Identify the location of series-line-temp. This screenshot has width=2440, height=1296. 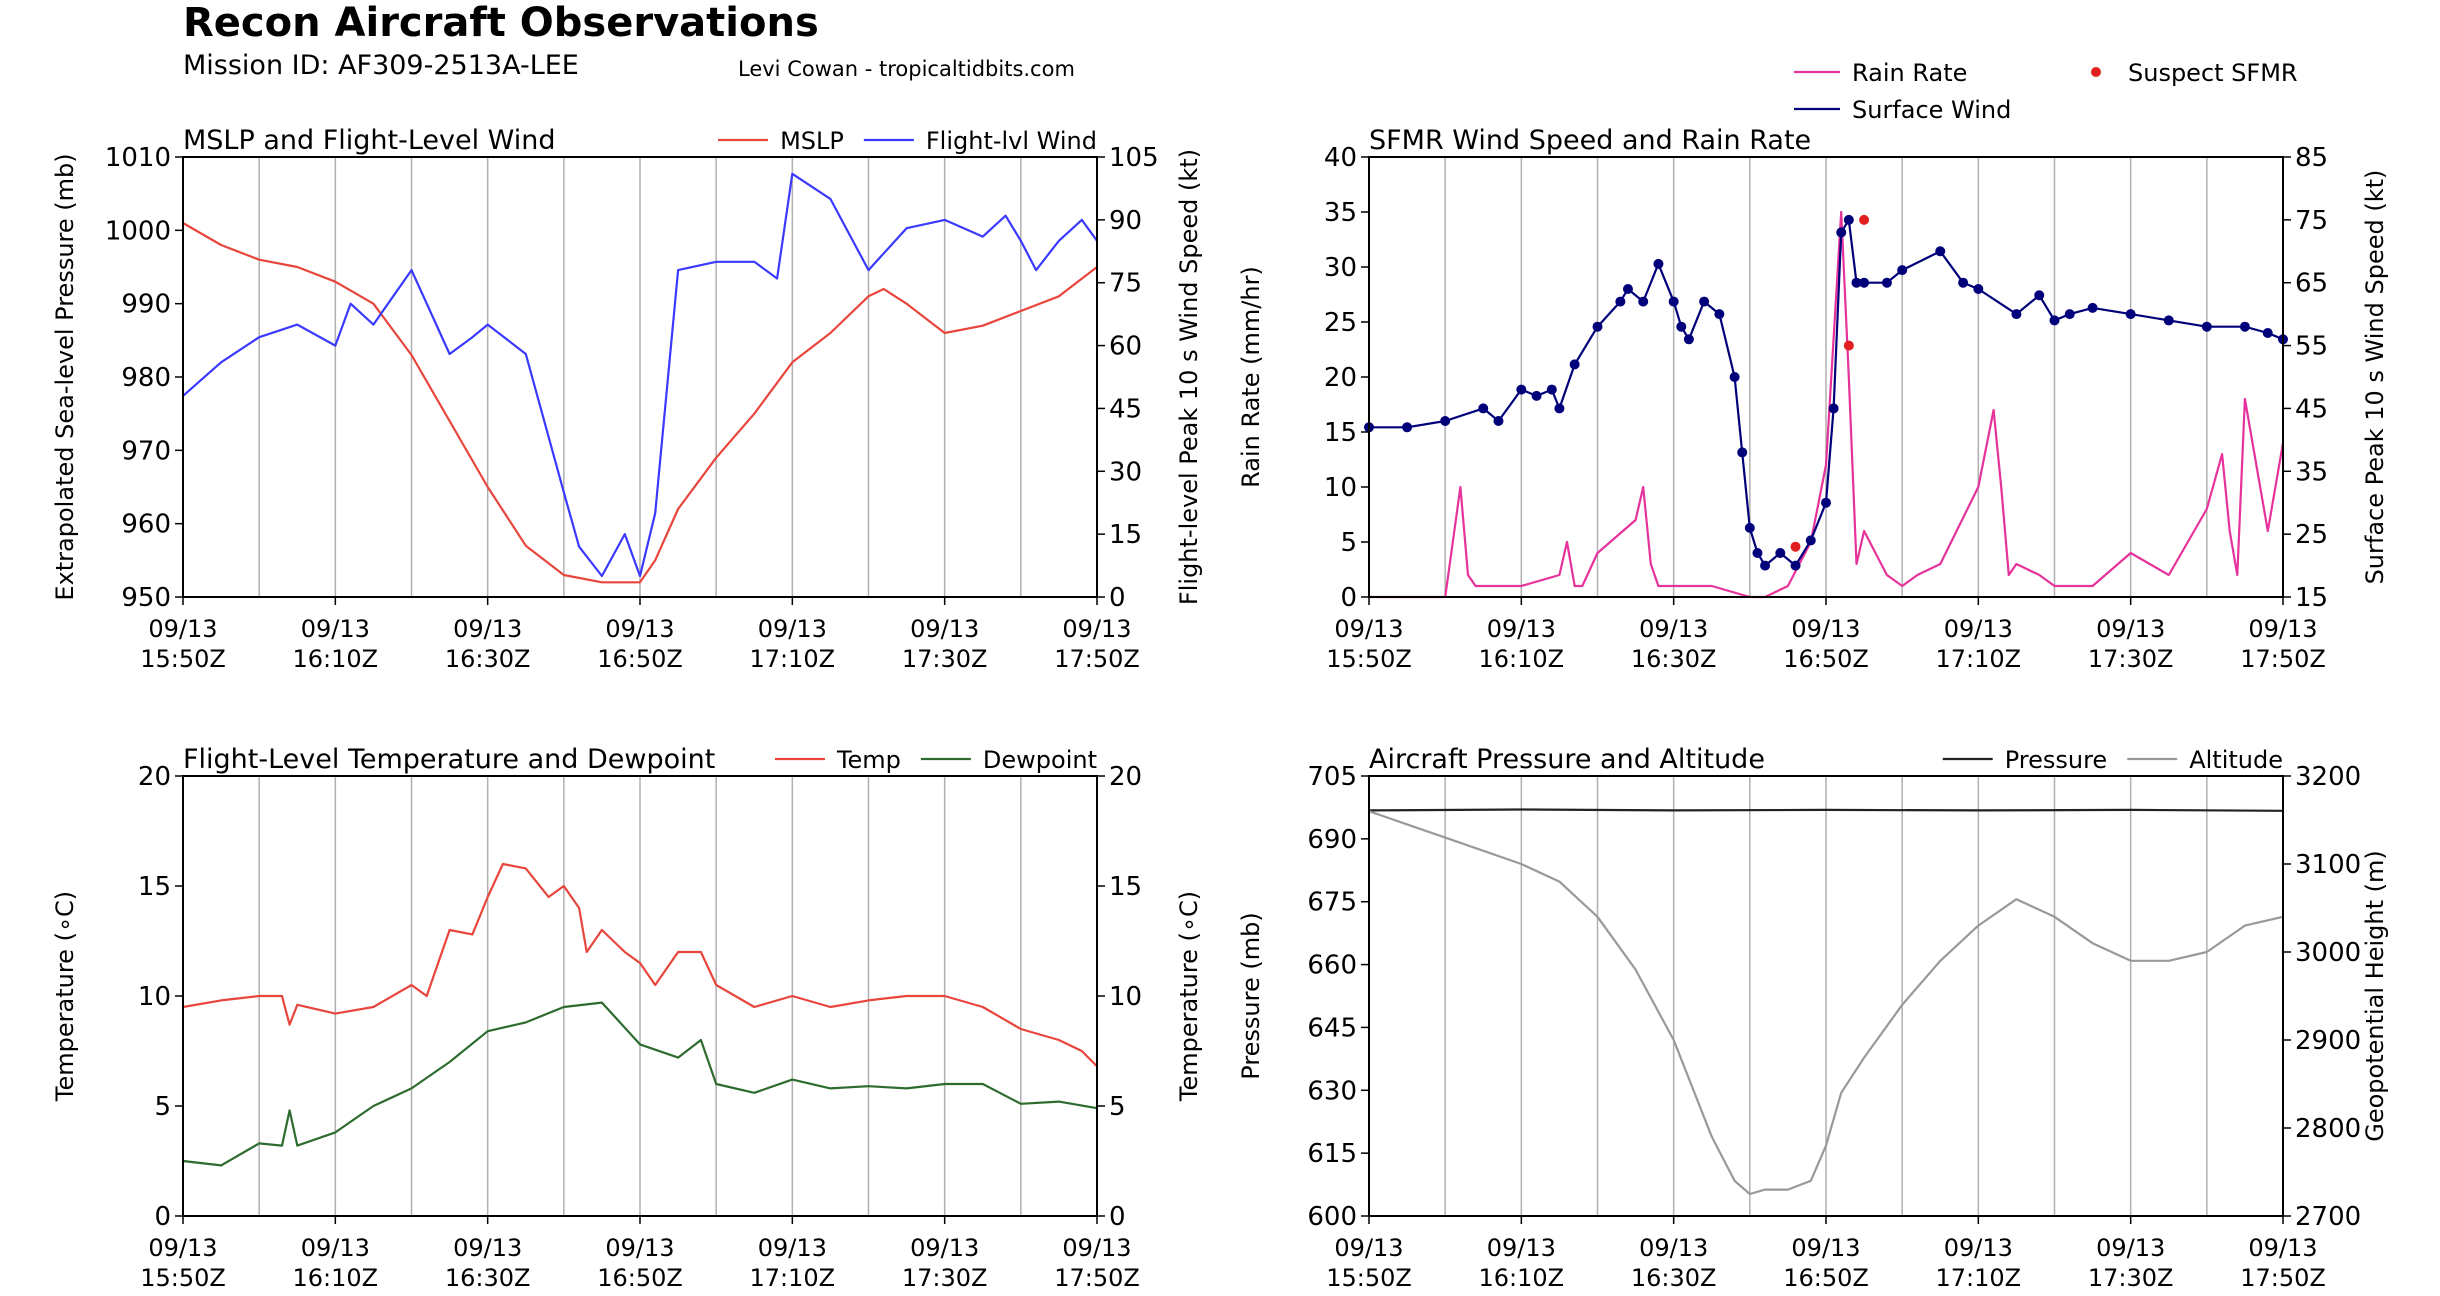
(640, 965).